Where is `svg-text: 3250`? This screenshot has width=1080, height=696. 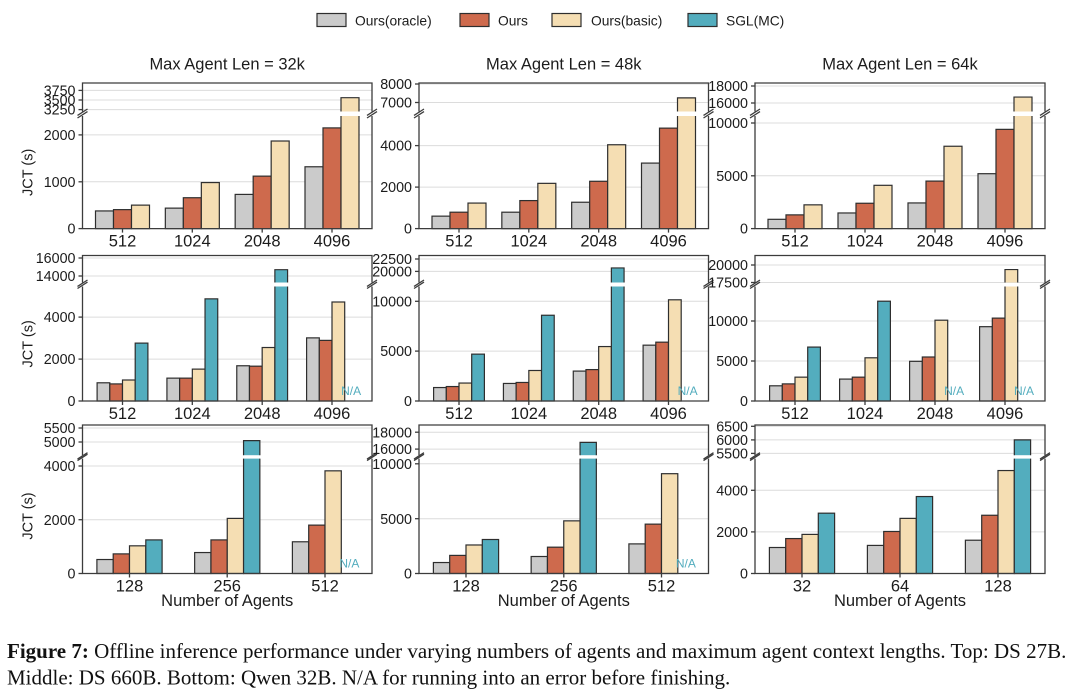
svg-text: 3250 is located at coordinates (60, 111).